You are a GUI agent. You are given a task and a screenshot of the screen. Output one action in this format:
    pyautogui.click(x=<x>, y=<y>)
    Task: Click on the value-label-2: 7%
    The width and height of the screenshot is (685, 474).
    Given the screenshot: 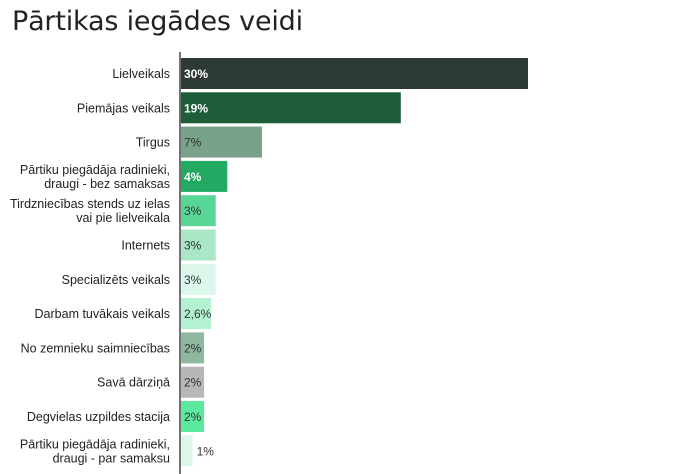 What is the action you would take?
    pyautogui.click(x=193, y=143)
    